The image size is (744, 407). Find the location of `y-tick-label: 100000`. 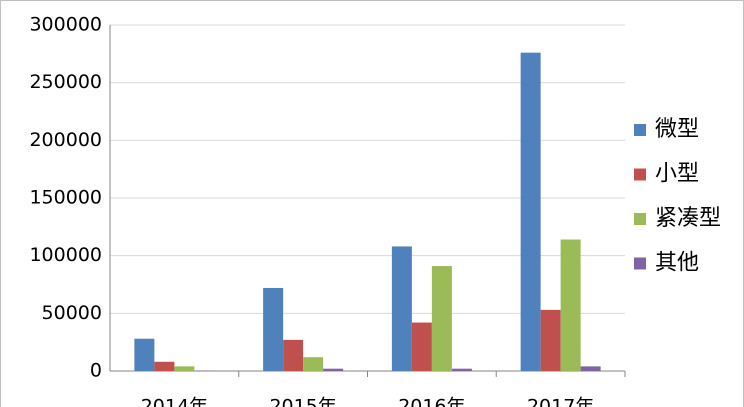

y-tick-label: 100000 is located at coordinates (65, 255).